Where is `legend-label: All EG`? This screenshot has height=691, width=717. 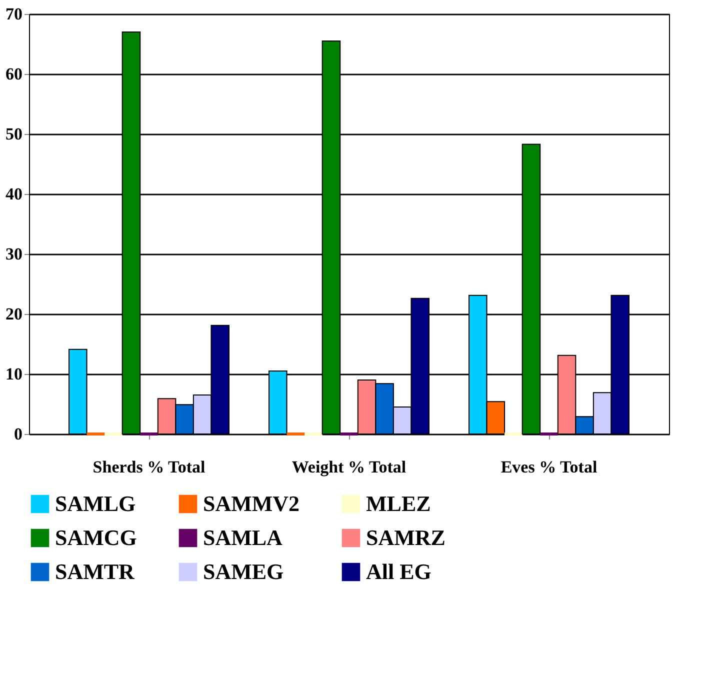 legend-label: All EG is located at coordinates (399, 571).